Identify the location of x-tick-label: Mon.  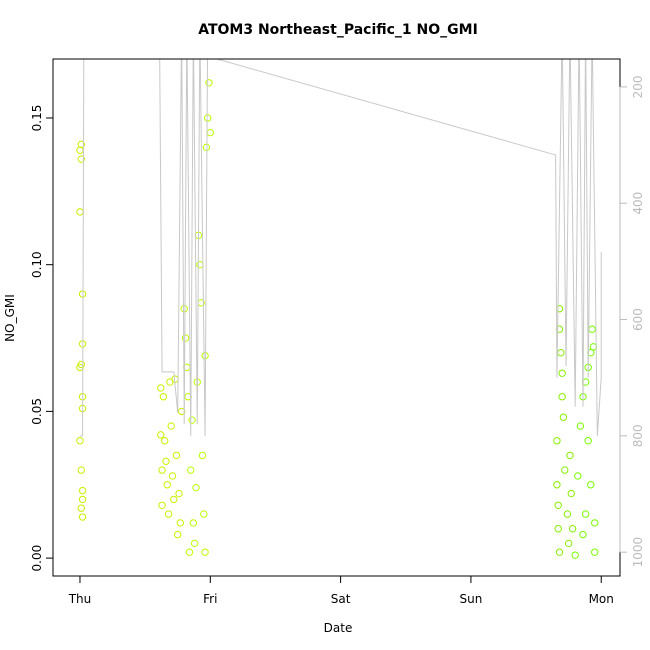
(601, 599).